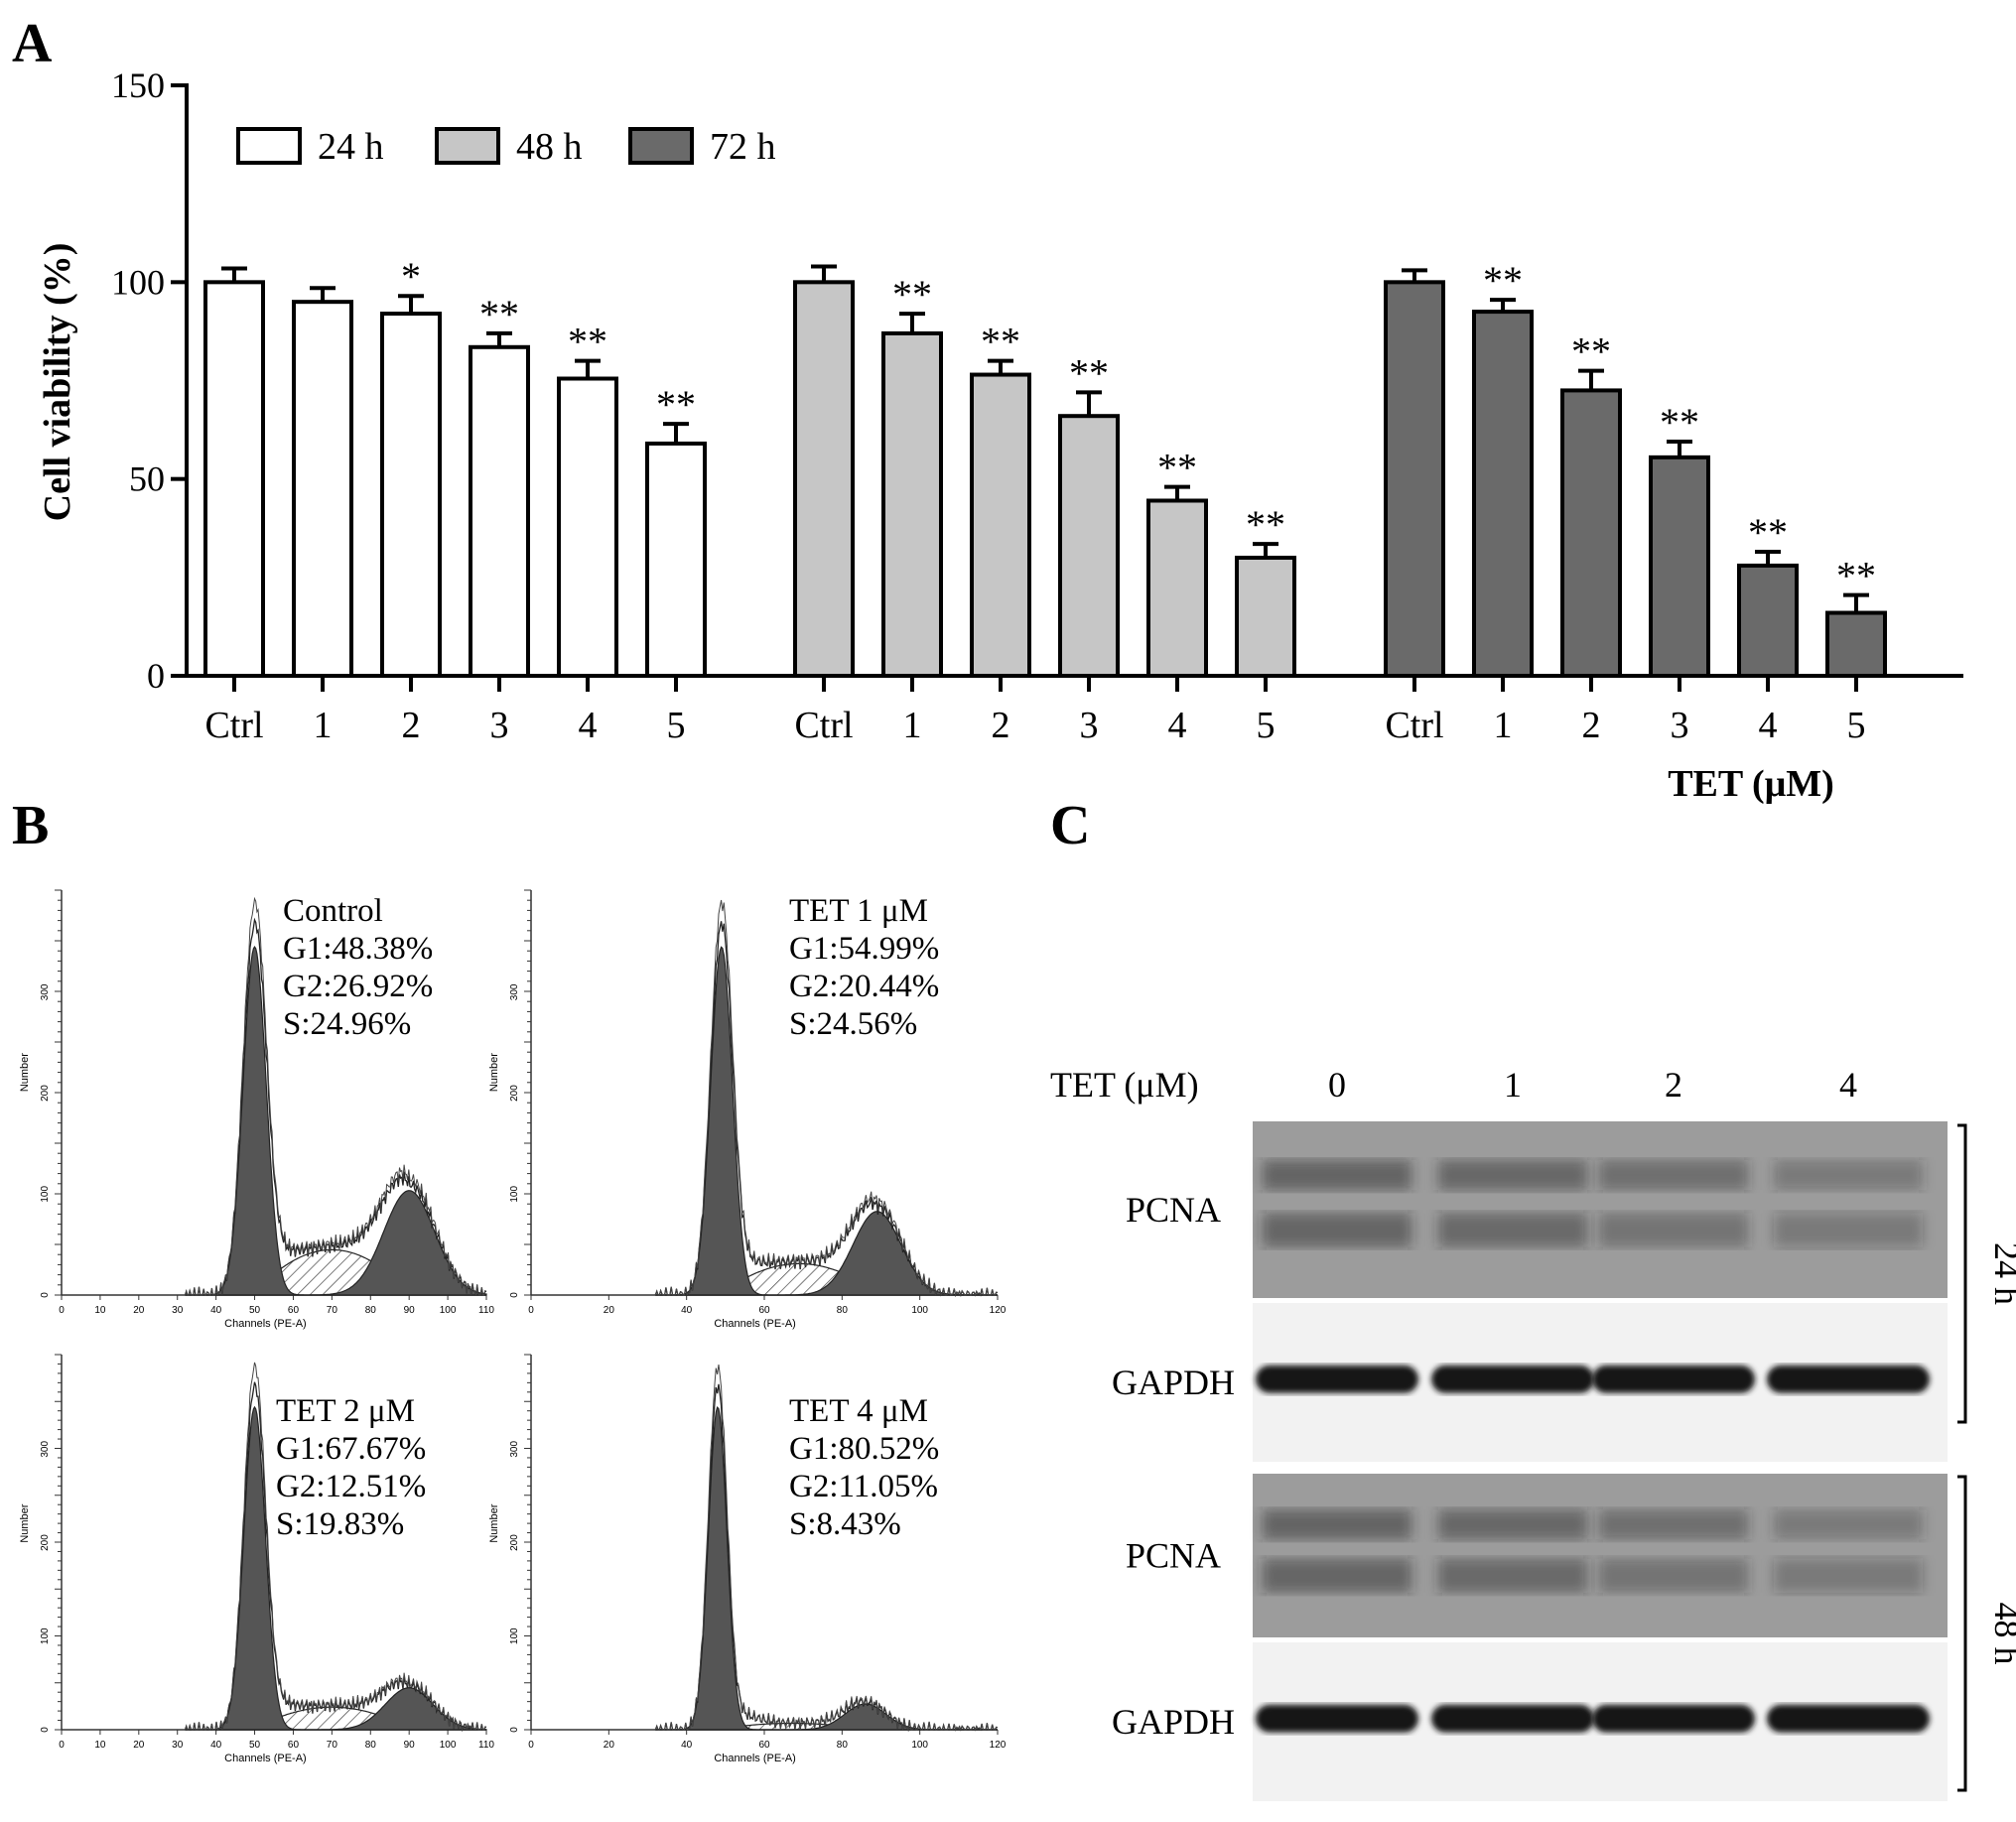 The height and width of the screenshot is (1822, 2016). I want to click on hist-x-tick-label: 100, so click(449, 1745).